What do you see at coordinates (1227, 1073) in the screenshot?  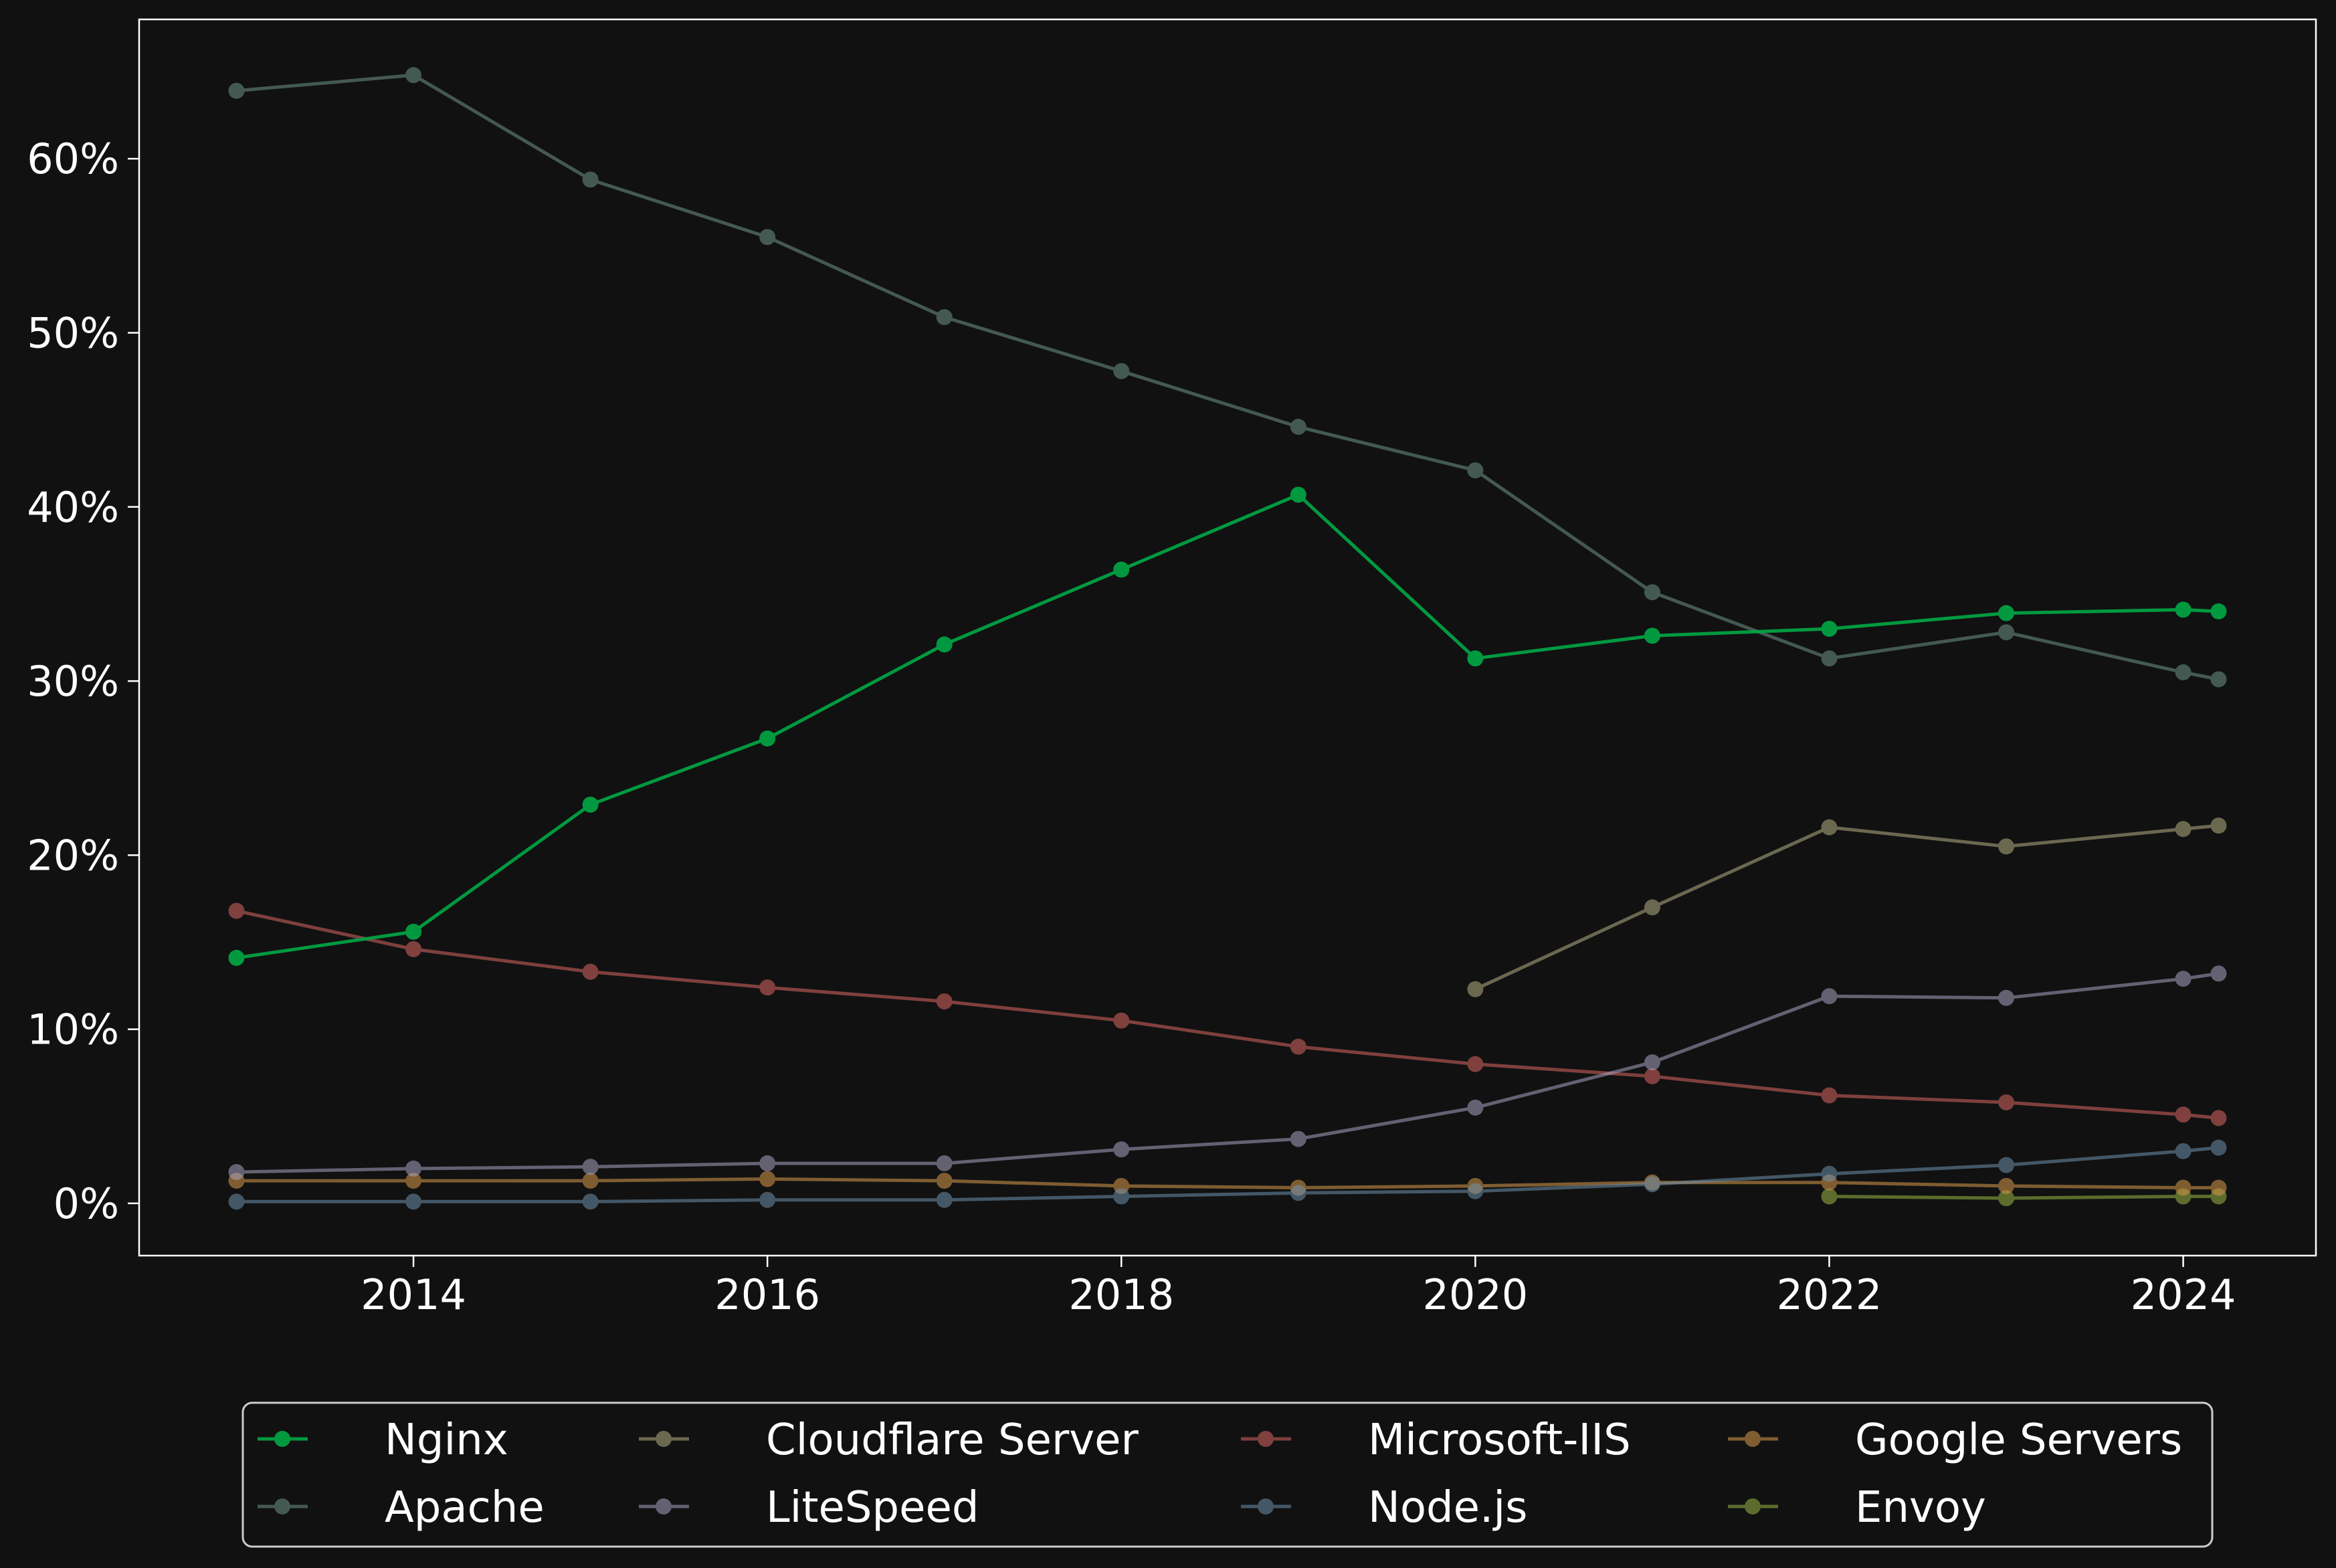 I see `series-litespeed` at bounding box center [1227, 1073].